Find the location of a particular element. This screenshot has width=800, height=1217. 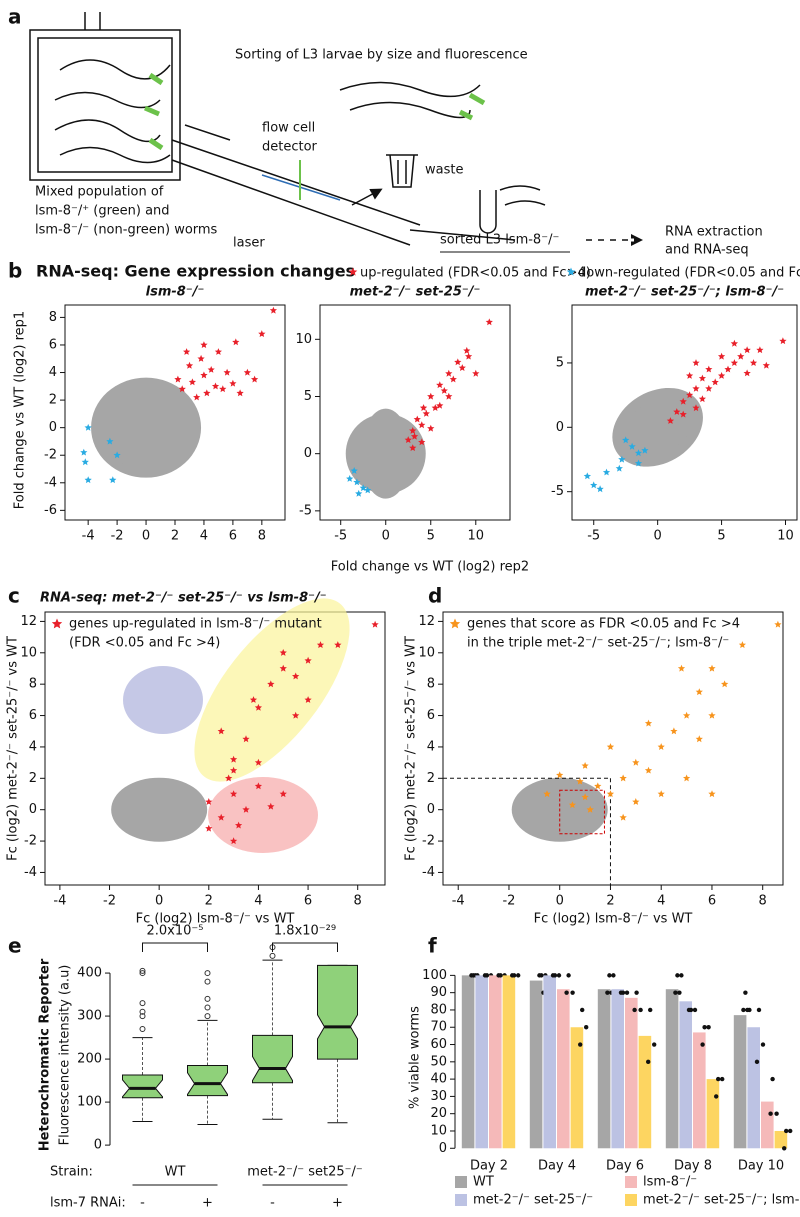

sorted-worms is located at coordinates (442, 143).